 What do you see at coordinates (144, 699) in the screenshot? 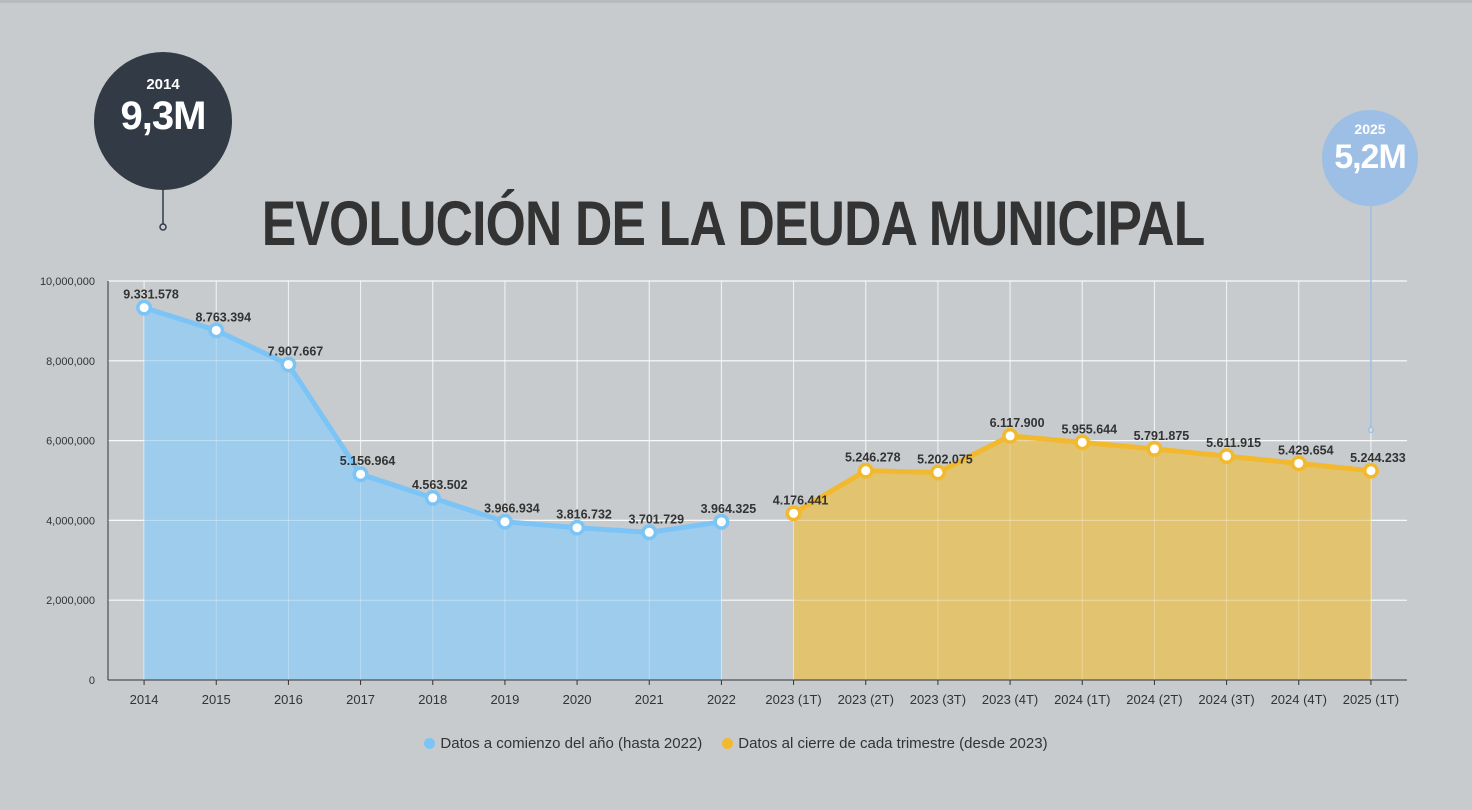
I see `x-tick-label: 2014` at bounding box center [144, 699].